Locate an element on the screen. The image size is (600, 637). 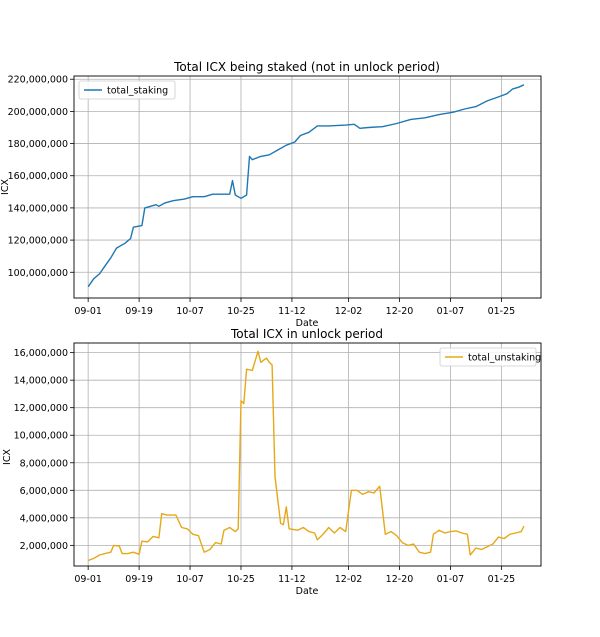
staking-y-tick-label: 200,000,000 is located at coordinates (38, 112).